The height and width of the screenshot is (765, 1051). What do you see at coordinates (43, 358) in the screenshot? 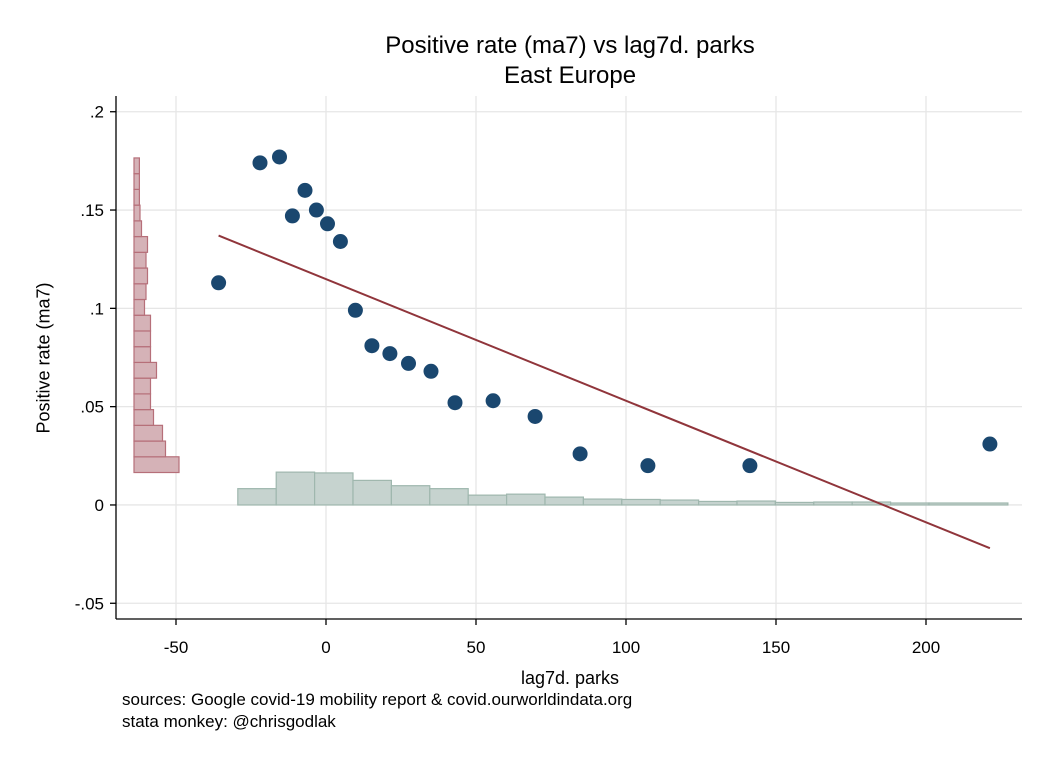
I see `y-axis-label: Positive rate (ma7)` at bounding box center [43, 358].